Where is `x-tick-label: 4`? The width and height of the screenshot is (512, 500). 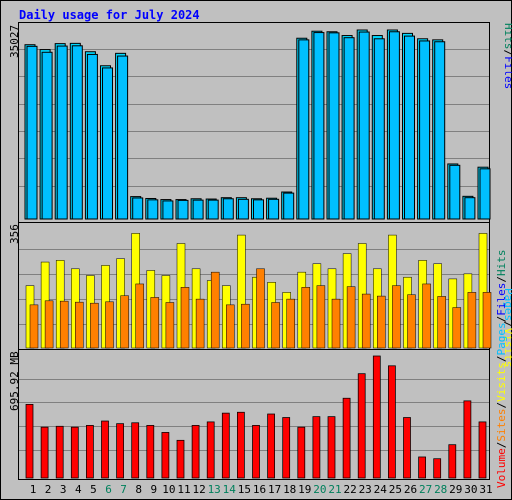 x-tick-label: 4 is located at coordinates (78, 489).